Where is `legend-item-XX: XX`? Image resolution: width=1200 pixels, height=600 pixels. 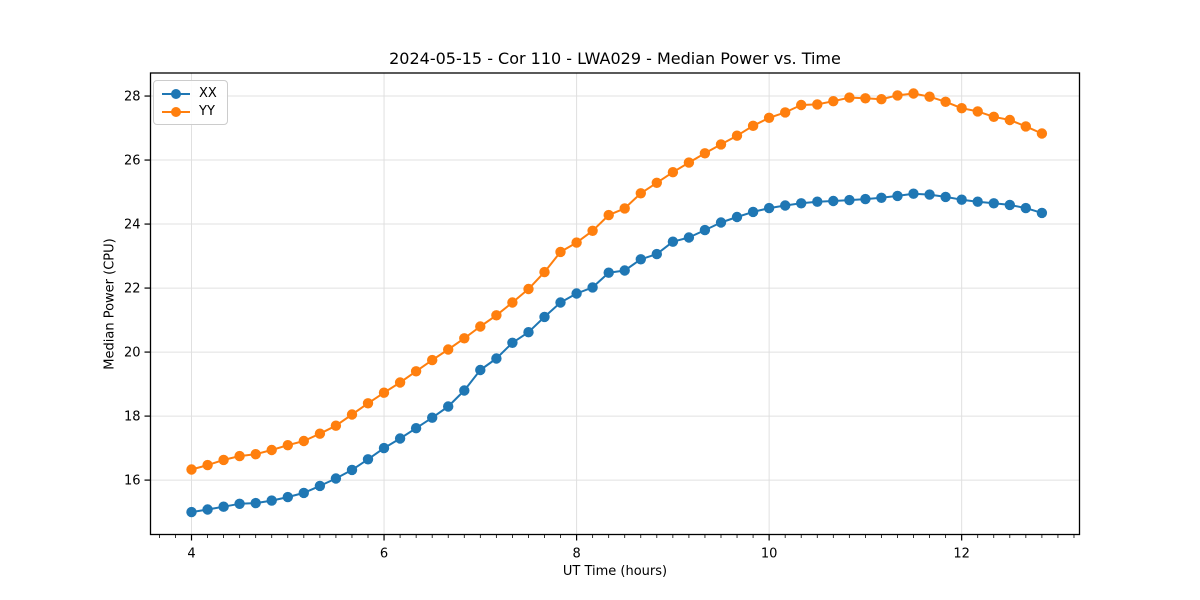 legend-item-XX: XX is located at coordinates (189, 93).